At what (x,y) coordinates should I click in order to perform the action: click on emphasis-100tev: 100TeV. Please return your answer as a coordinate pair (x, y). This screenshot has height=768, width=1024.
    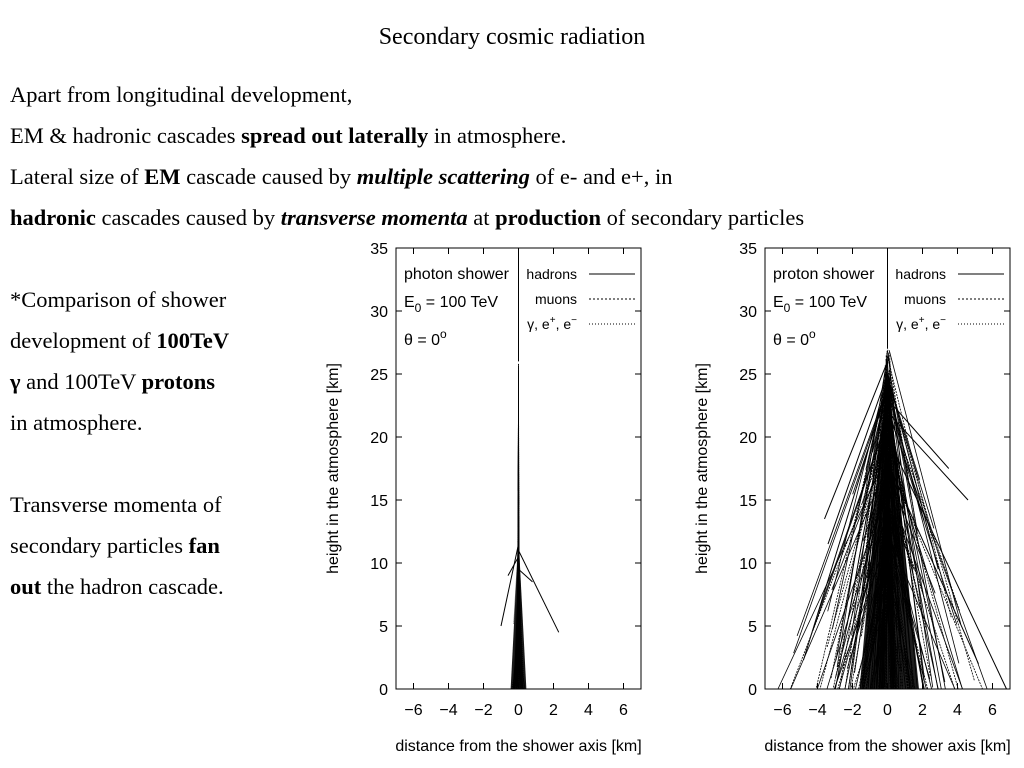
    Looking at the image, I should click on (193, 340).